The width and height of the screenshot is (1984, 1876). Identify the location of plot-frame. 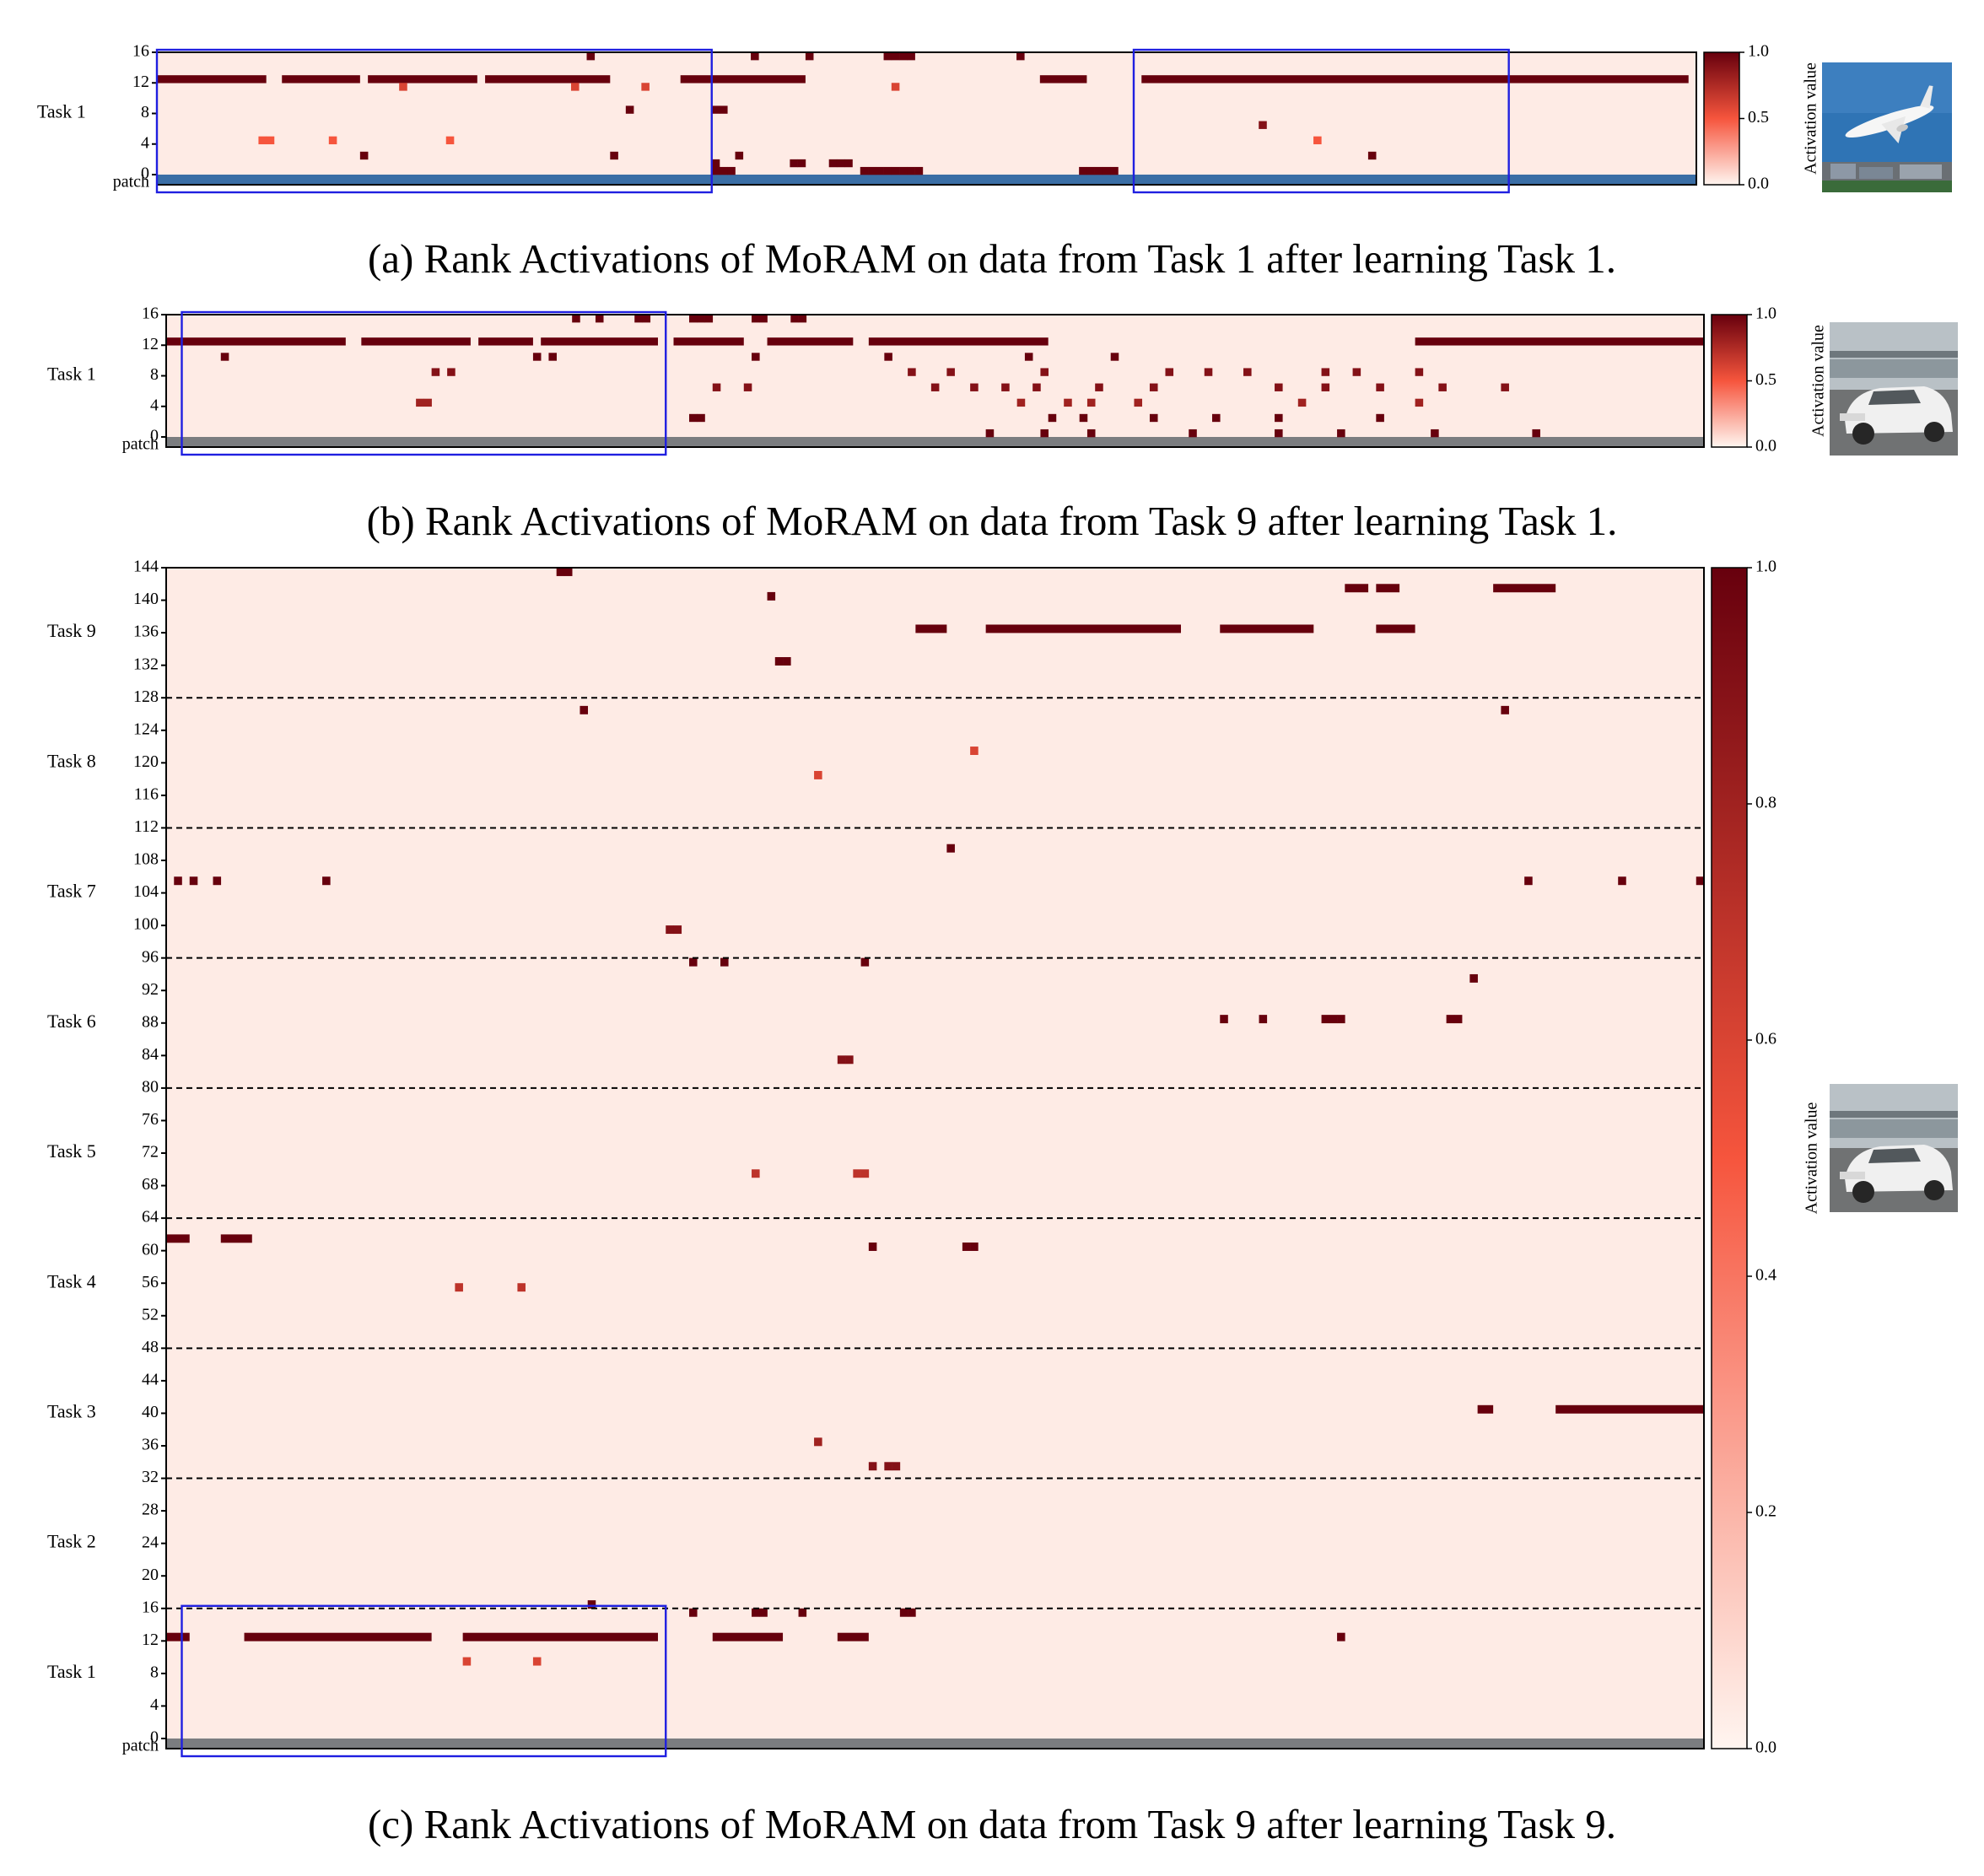
(935, 381).